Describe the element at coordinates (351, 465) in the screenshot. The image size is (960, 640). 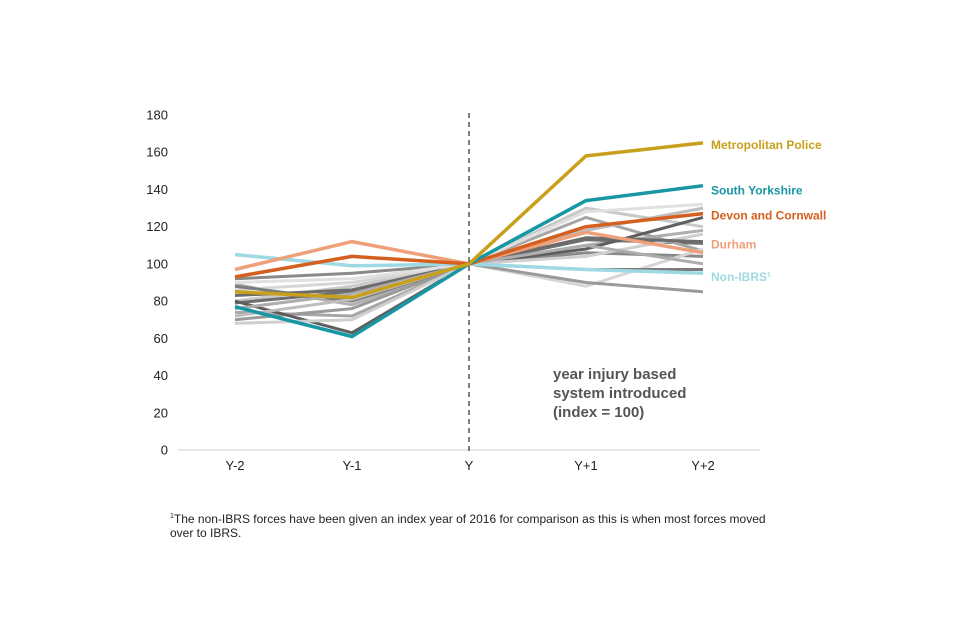
I see `x-tick-label: Y-1` at that location.